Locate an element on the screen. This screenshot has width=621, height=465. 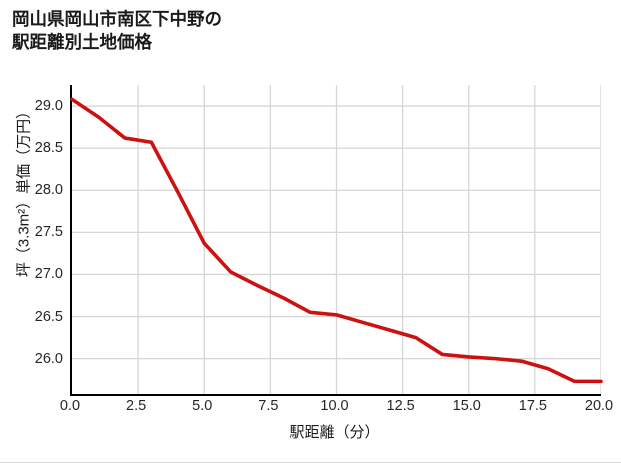
y-axis-tick-labels: 29.0 28.5 28.0 27.5 27.0 26.5 26.0 is located at coordinates (31, 239).